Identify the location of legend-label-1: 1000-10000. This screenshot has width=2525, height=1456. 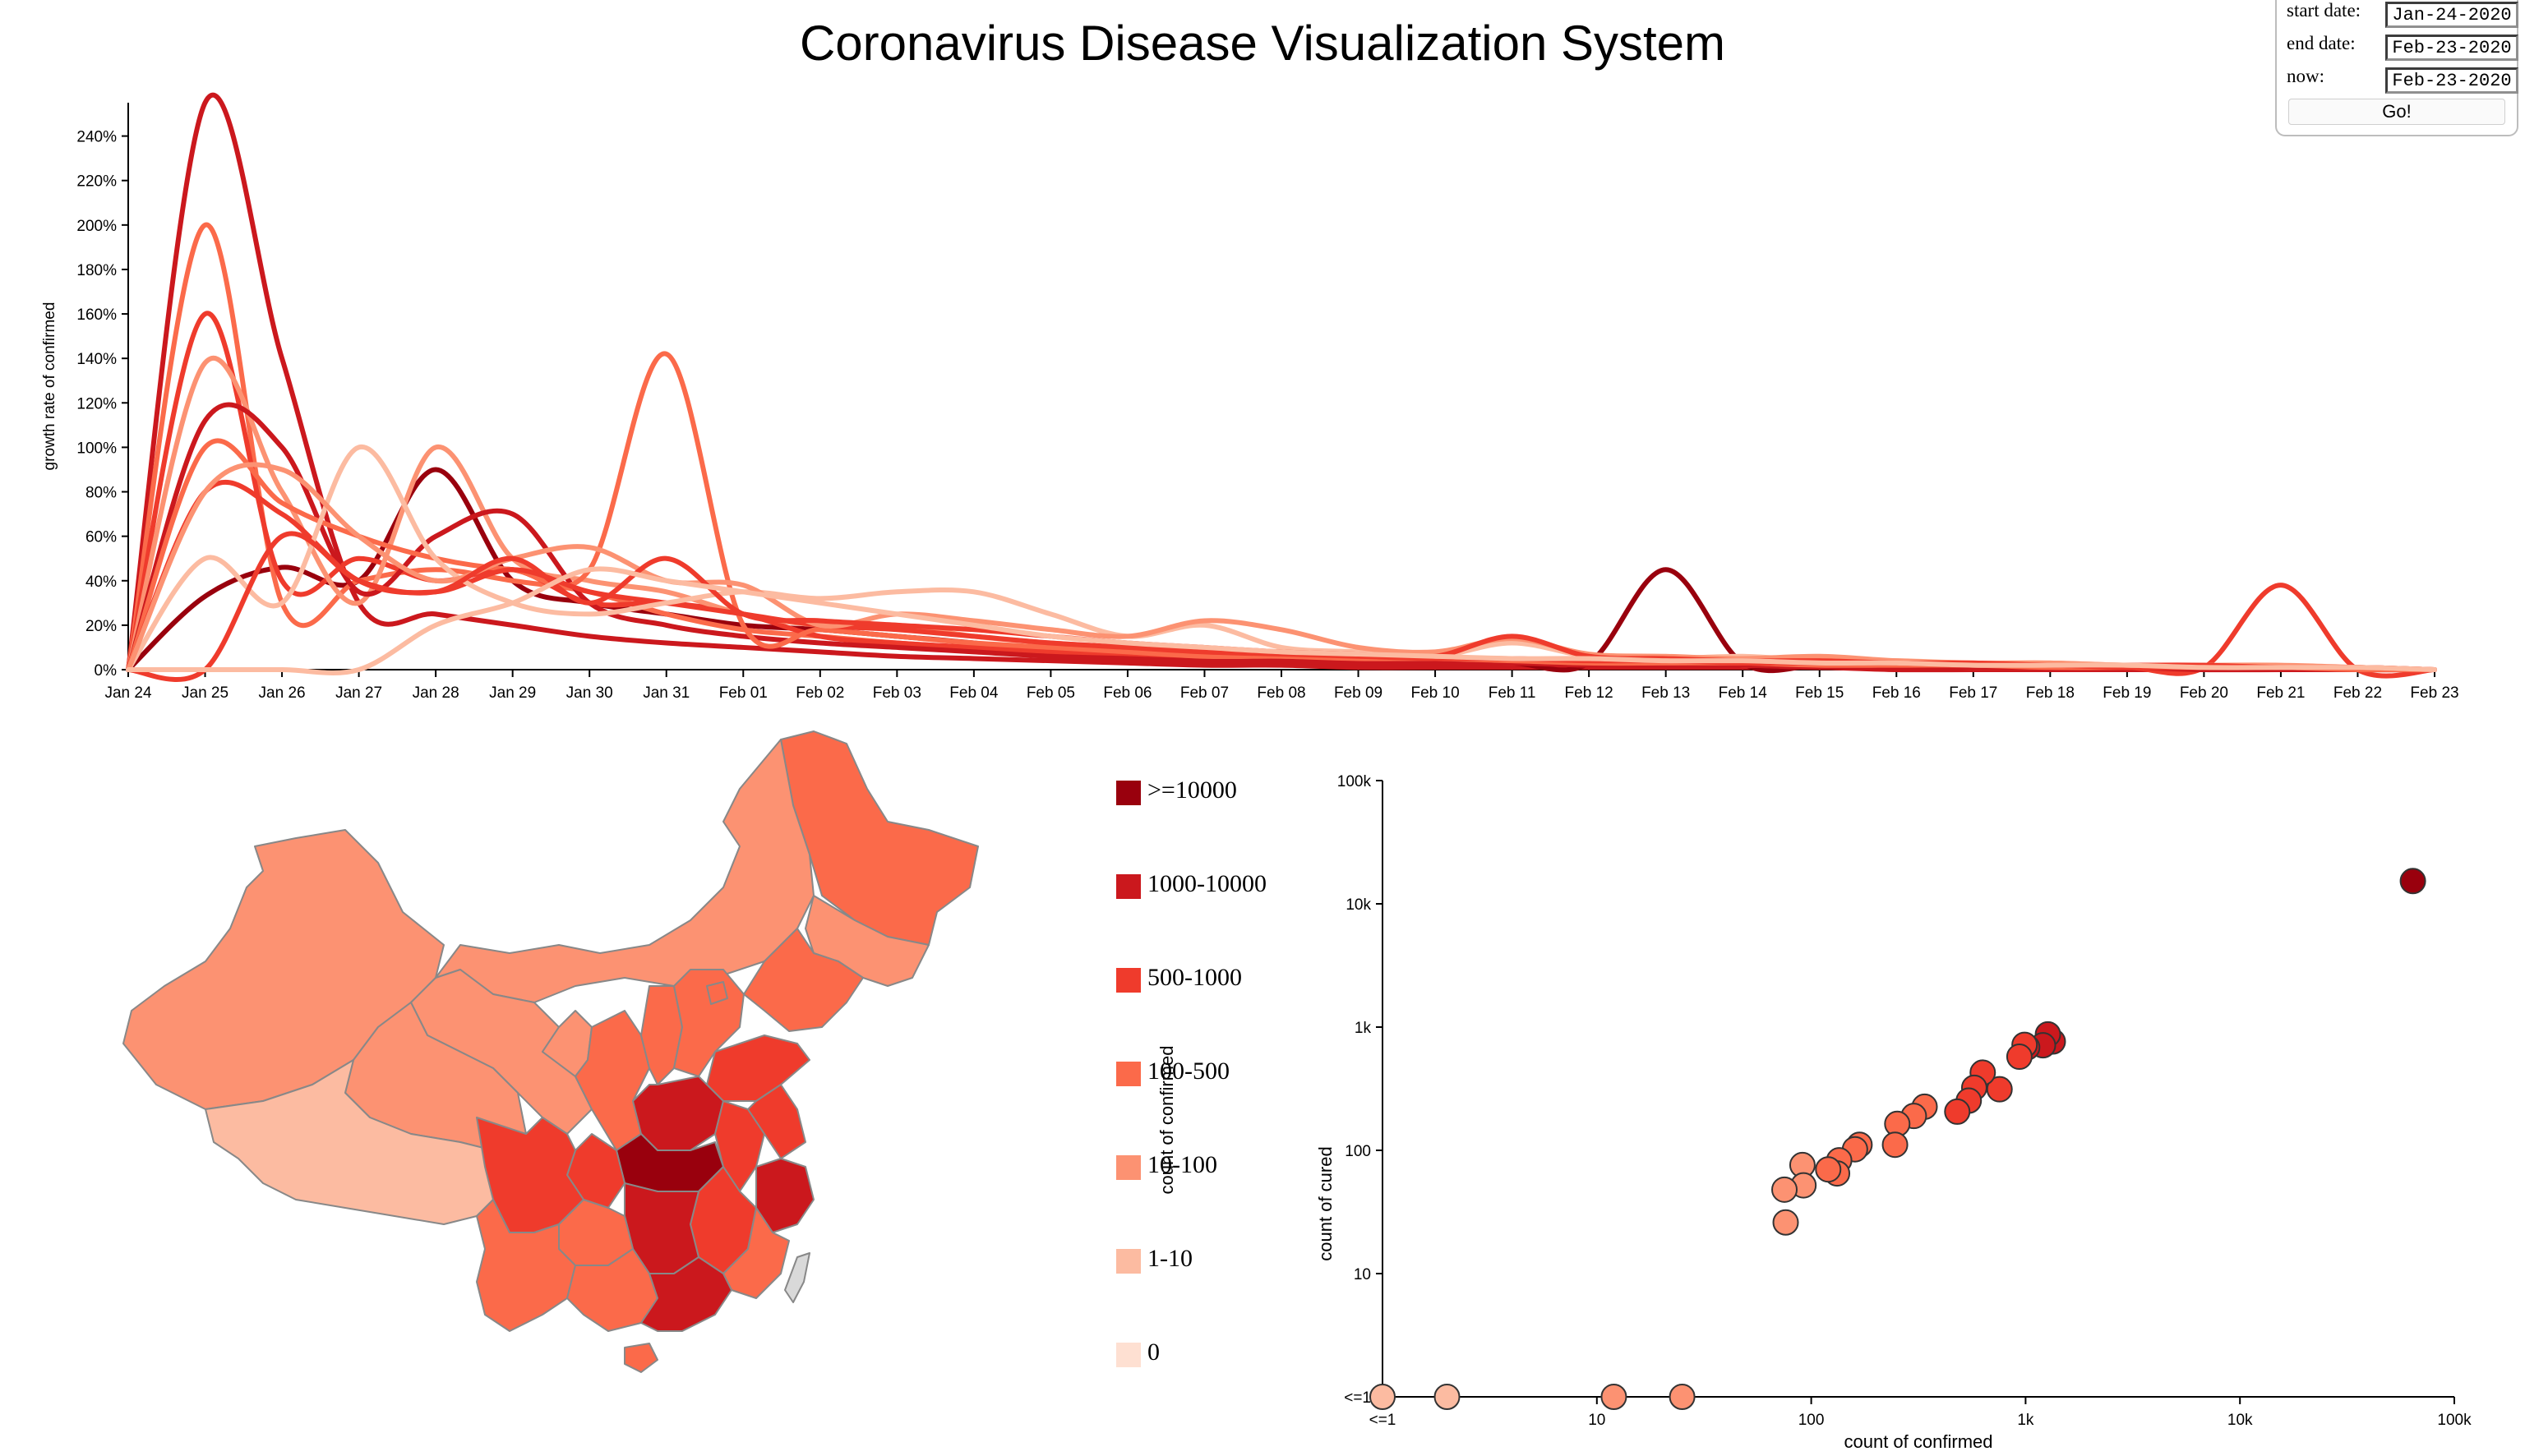
(1207, 883).